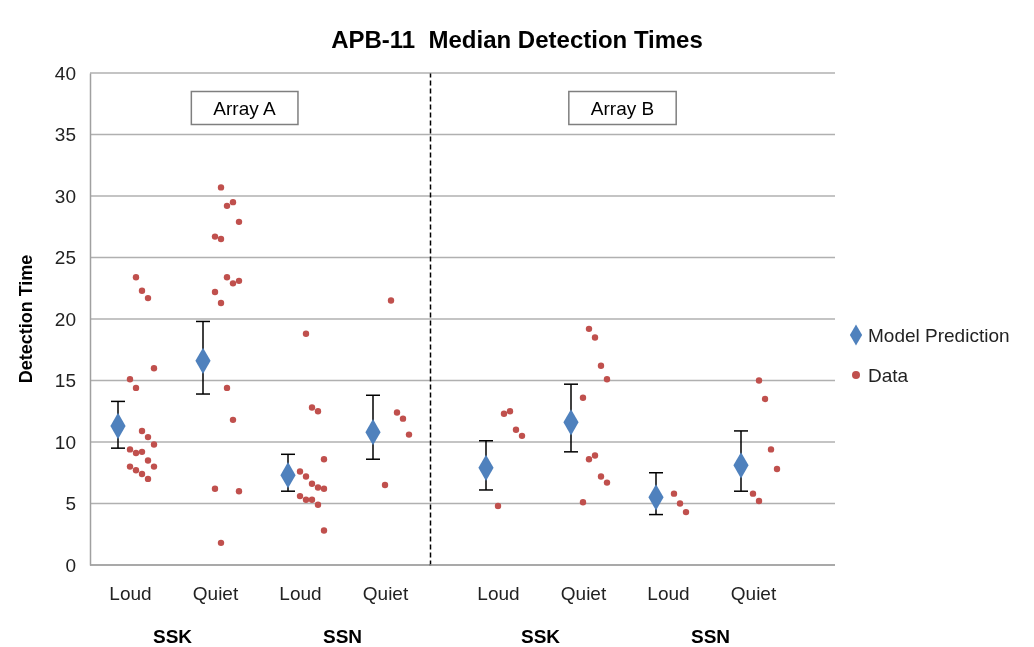 Image resolution: width=1034 pixels, height=647 pixels. Describe the element at coordinates (65, 319) in the screenshot. I see `y-tick-label: 20` at that location.